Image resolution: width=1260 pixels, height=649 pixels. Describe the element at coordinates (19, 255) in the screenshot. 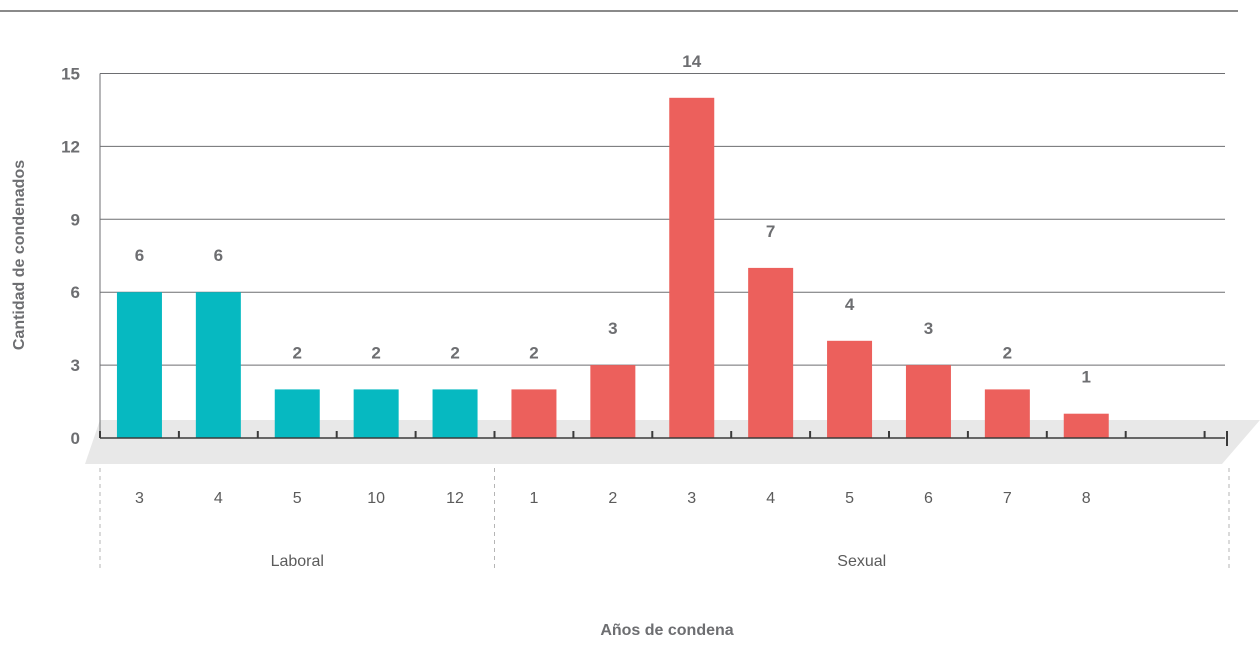

I see `y-axis-title: Cantidad de condenados` at that location.